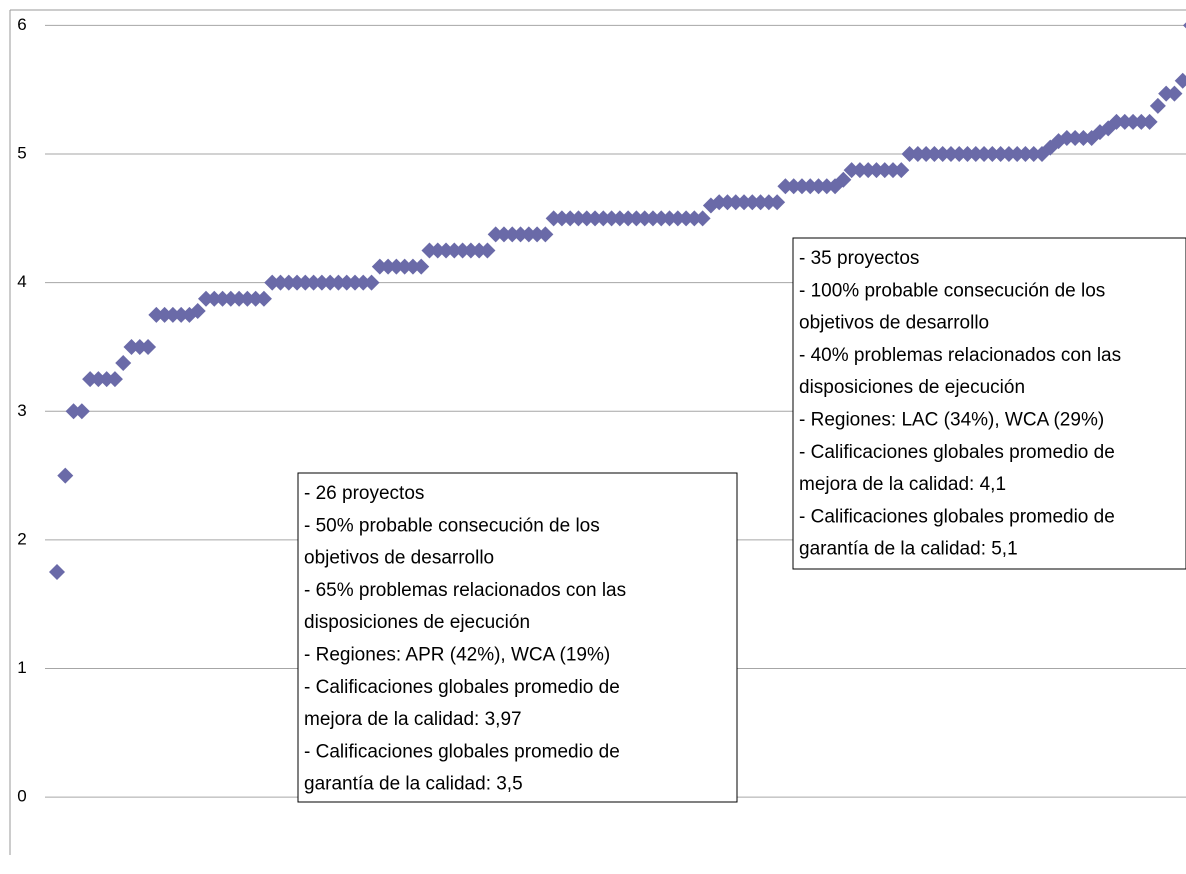 Image resolution: width=1186 pixels, height=874 pixels. I want to click on y-tick-label: 0, so click(21, 796).